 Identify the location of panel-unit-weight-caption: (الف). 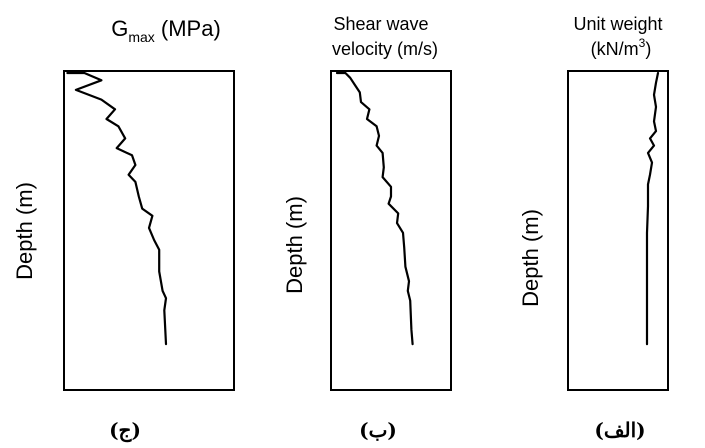
(619, 430).